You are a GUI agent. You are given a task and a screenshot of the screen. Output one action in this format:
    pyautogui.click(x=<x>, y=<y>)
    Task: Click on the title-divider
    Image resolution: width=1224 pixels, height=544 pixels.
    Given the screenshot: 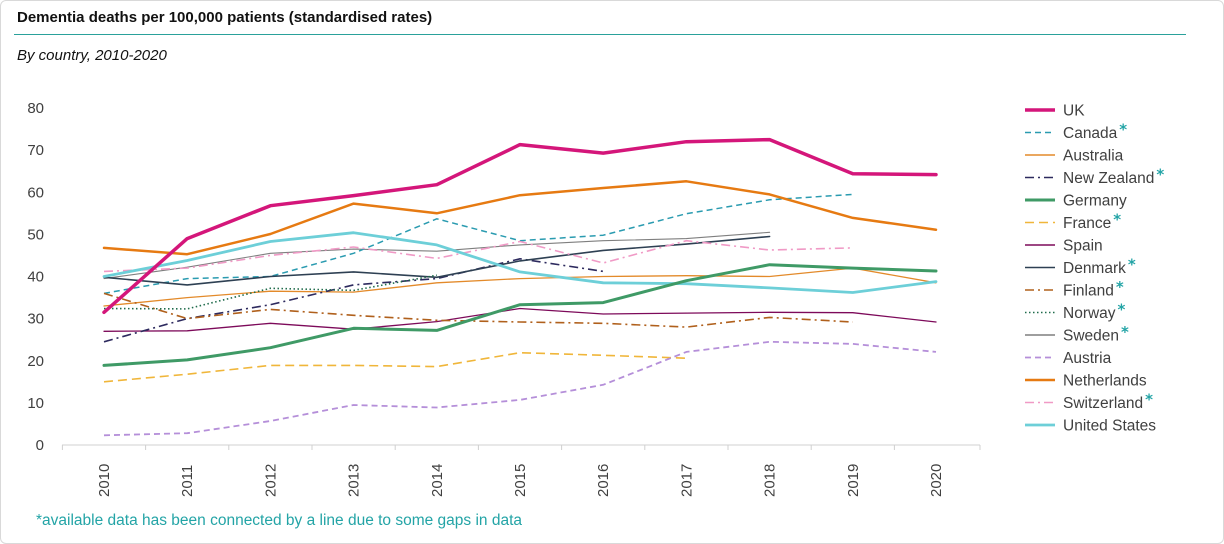 What is the action you would take?
    pyautogui.click(x=600, y=34)
    